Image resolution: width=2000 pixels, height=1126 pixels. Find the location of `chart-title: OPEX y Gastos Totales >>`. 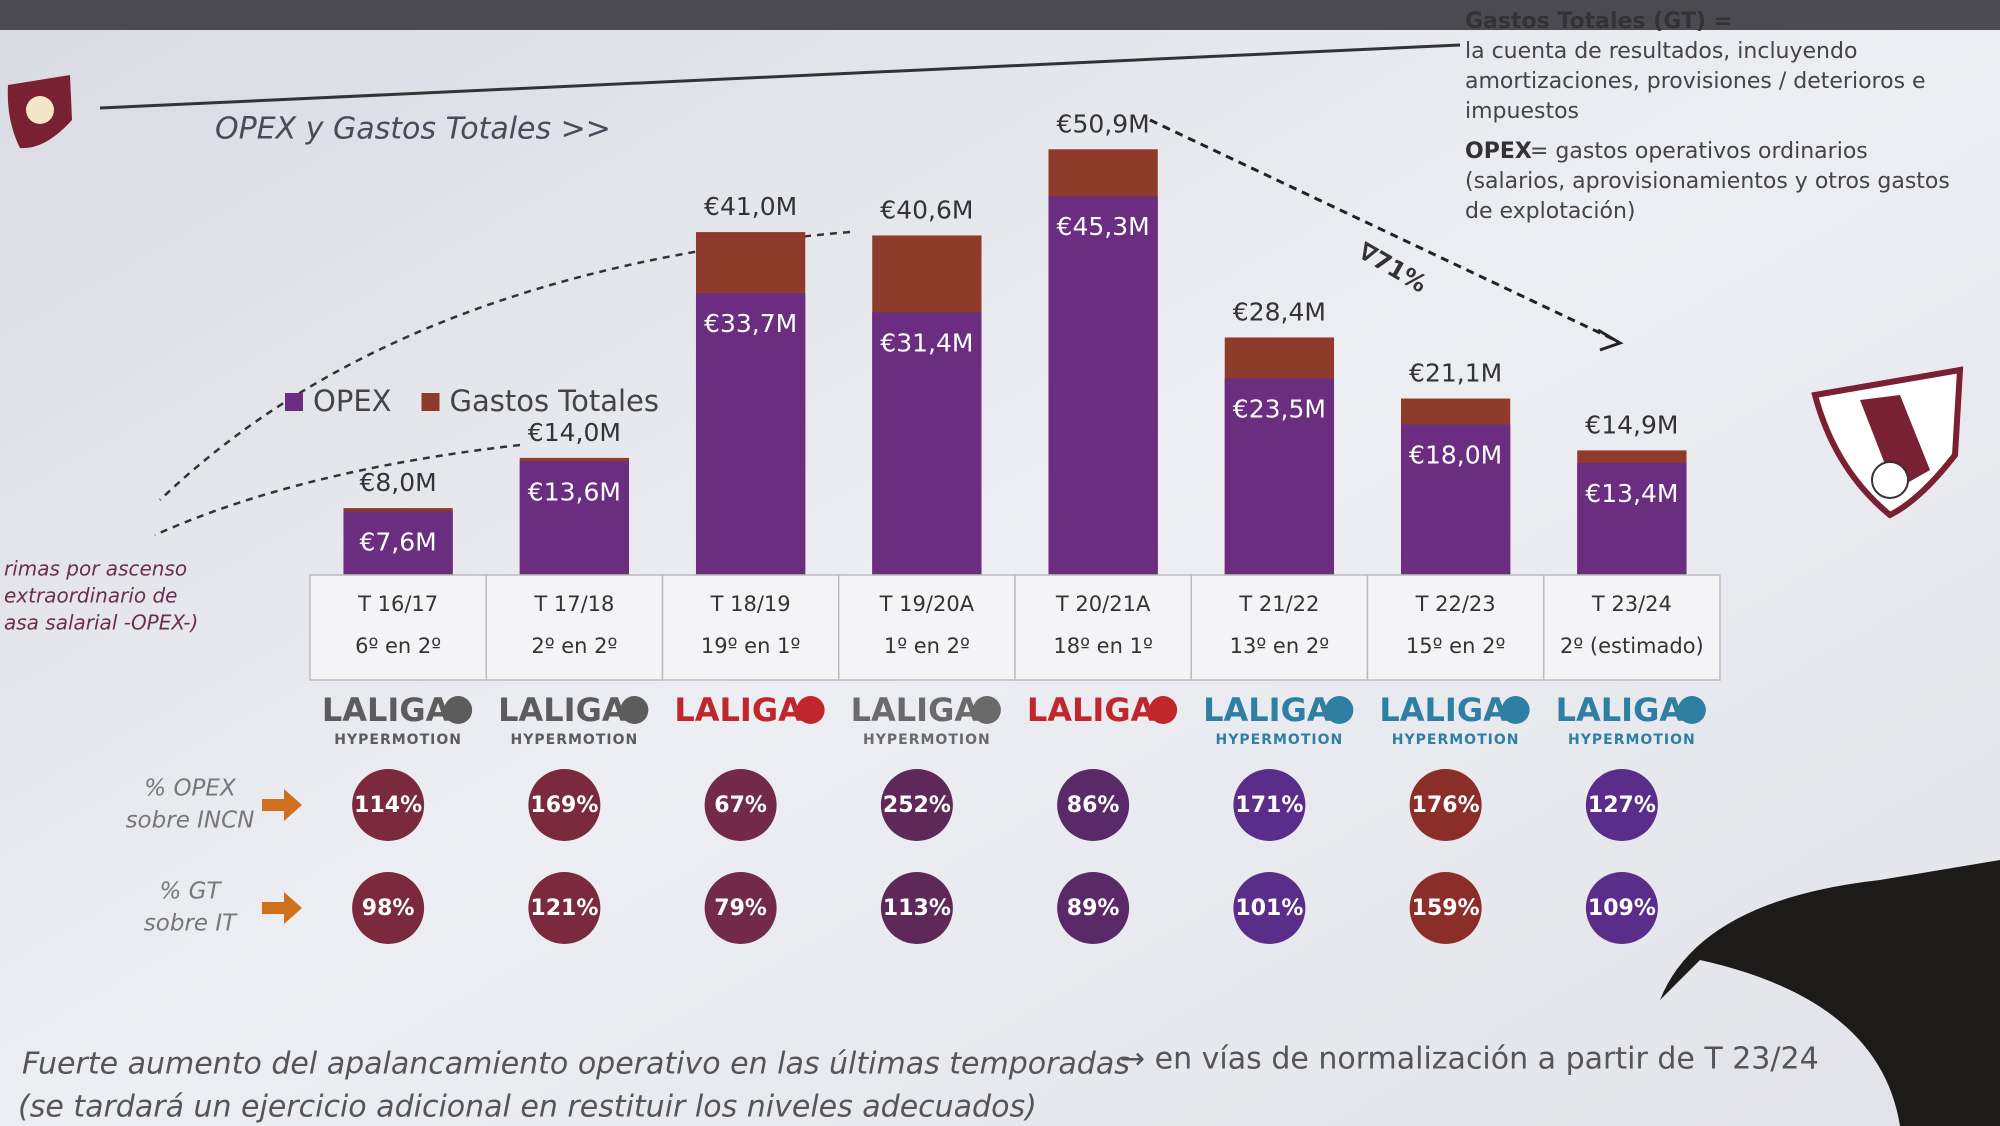

chart-title: OPEX y Gastos Totales >> is located at coordinates (413, 129).